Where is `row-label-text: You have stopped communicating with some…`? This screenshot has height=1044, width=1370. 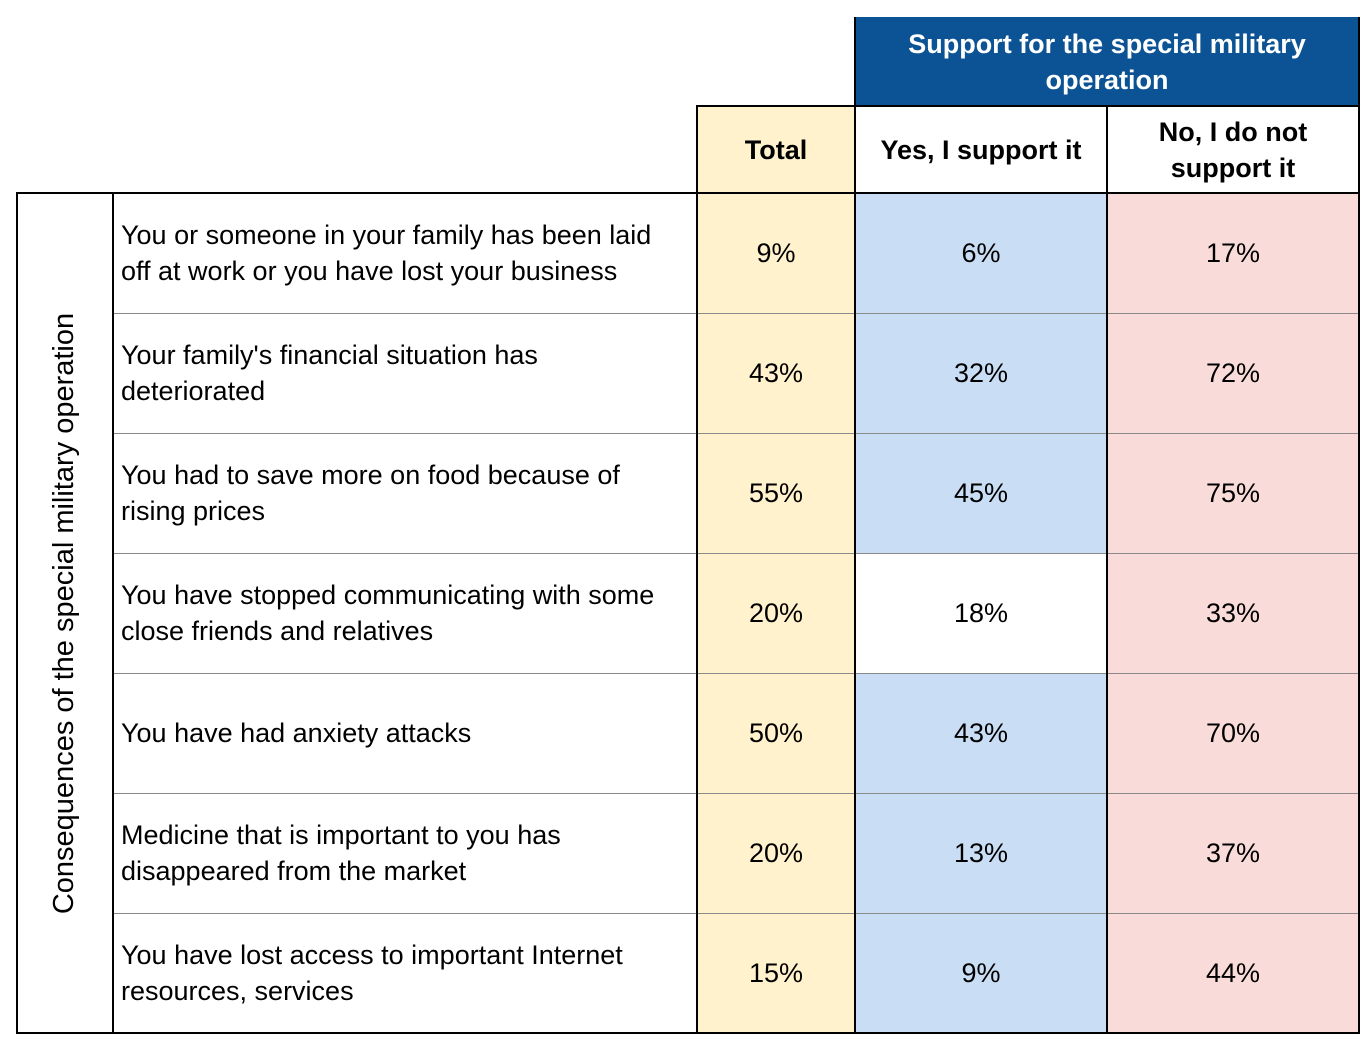
row-label-text: You have stopped communicating with some… is located at coordinates (388, 613).